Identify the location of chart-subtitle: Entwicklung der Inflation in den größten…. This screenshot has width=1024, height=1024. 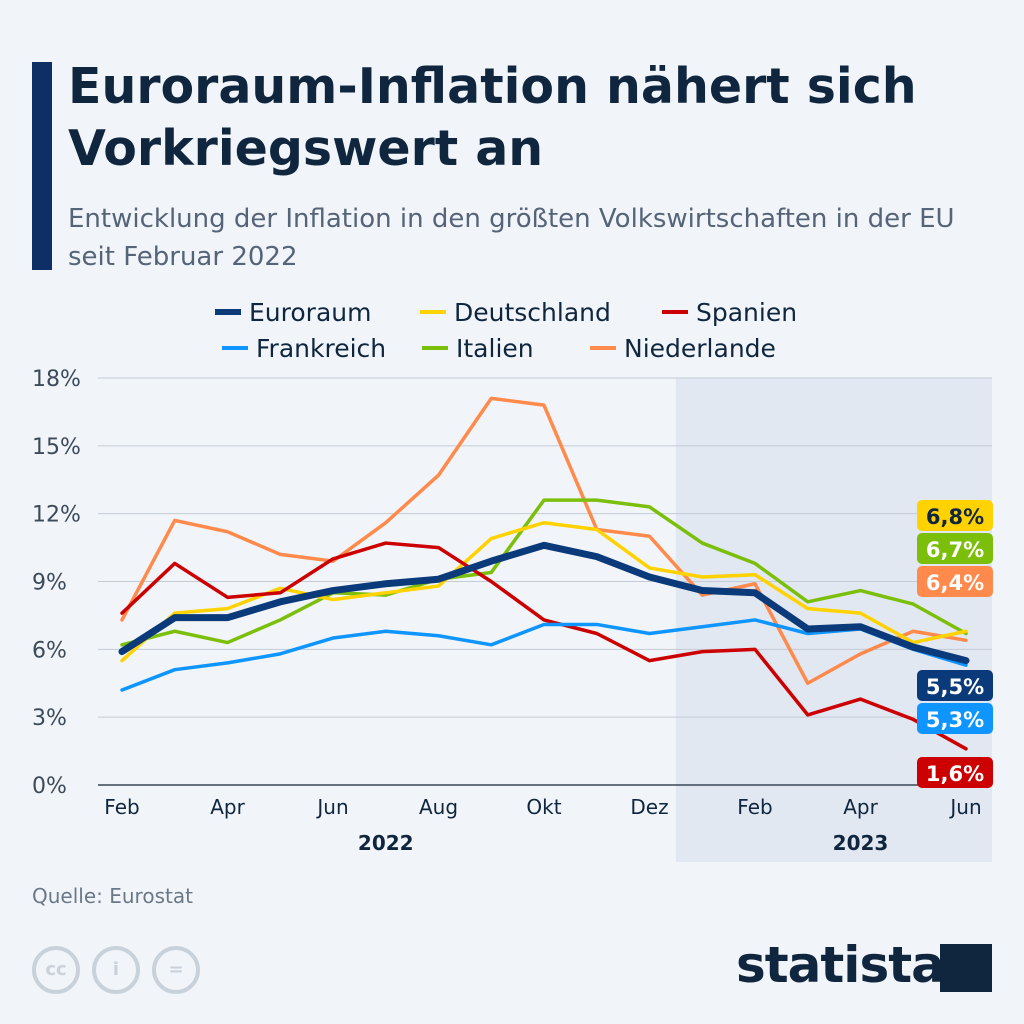
(511, 238).